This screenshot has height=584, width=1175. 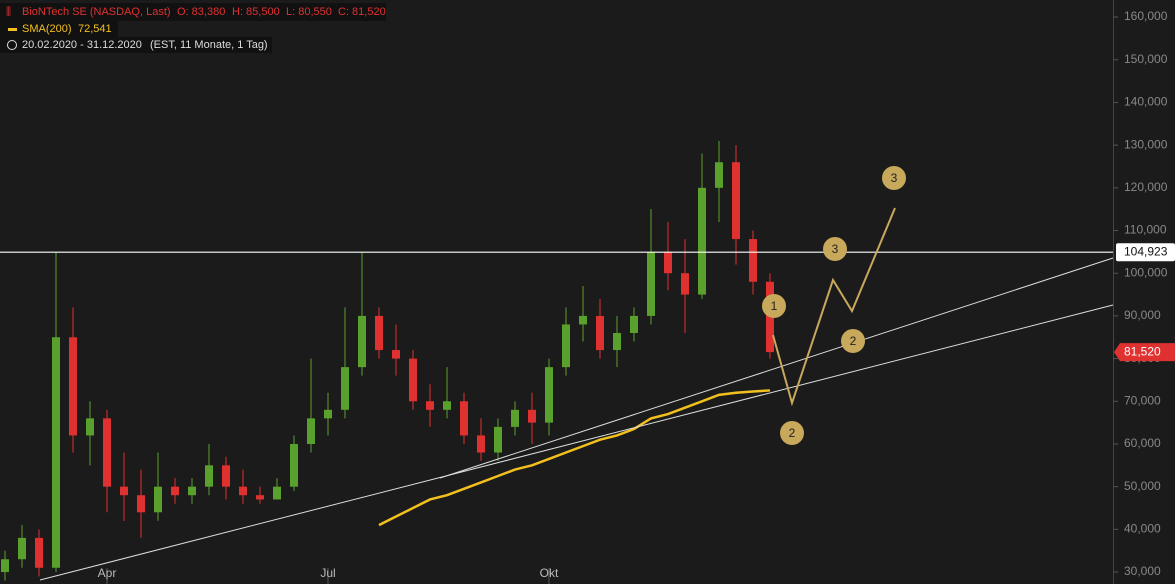 I want to click on icon: ⫼, so click(x=8, y=12).